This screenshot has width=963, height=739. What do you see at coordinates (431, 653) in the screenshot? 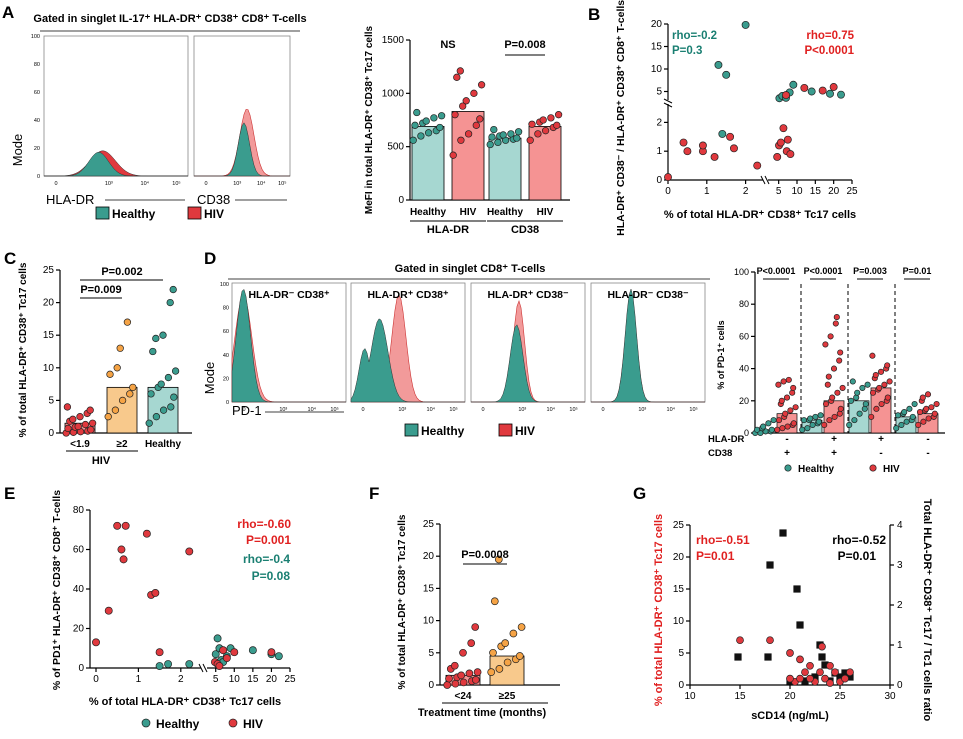
I see `y-tick-label: 5` at bounding box center [431, 653].